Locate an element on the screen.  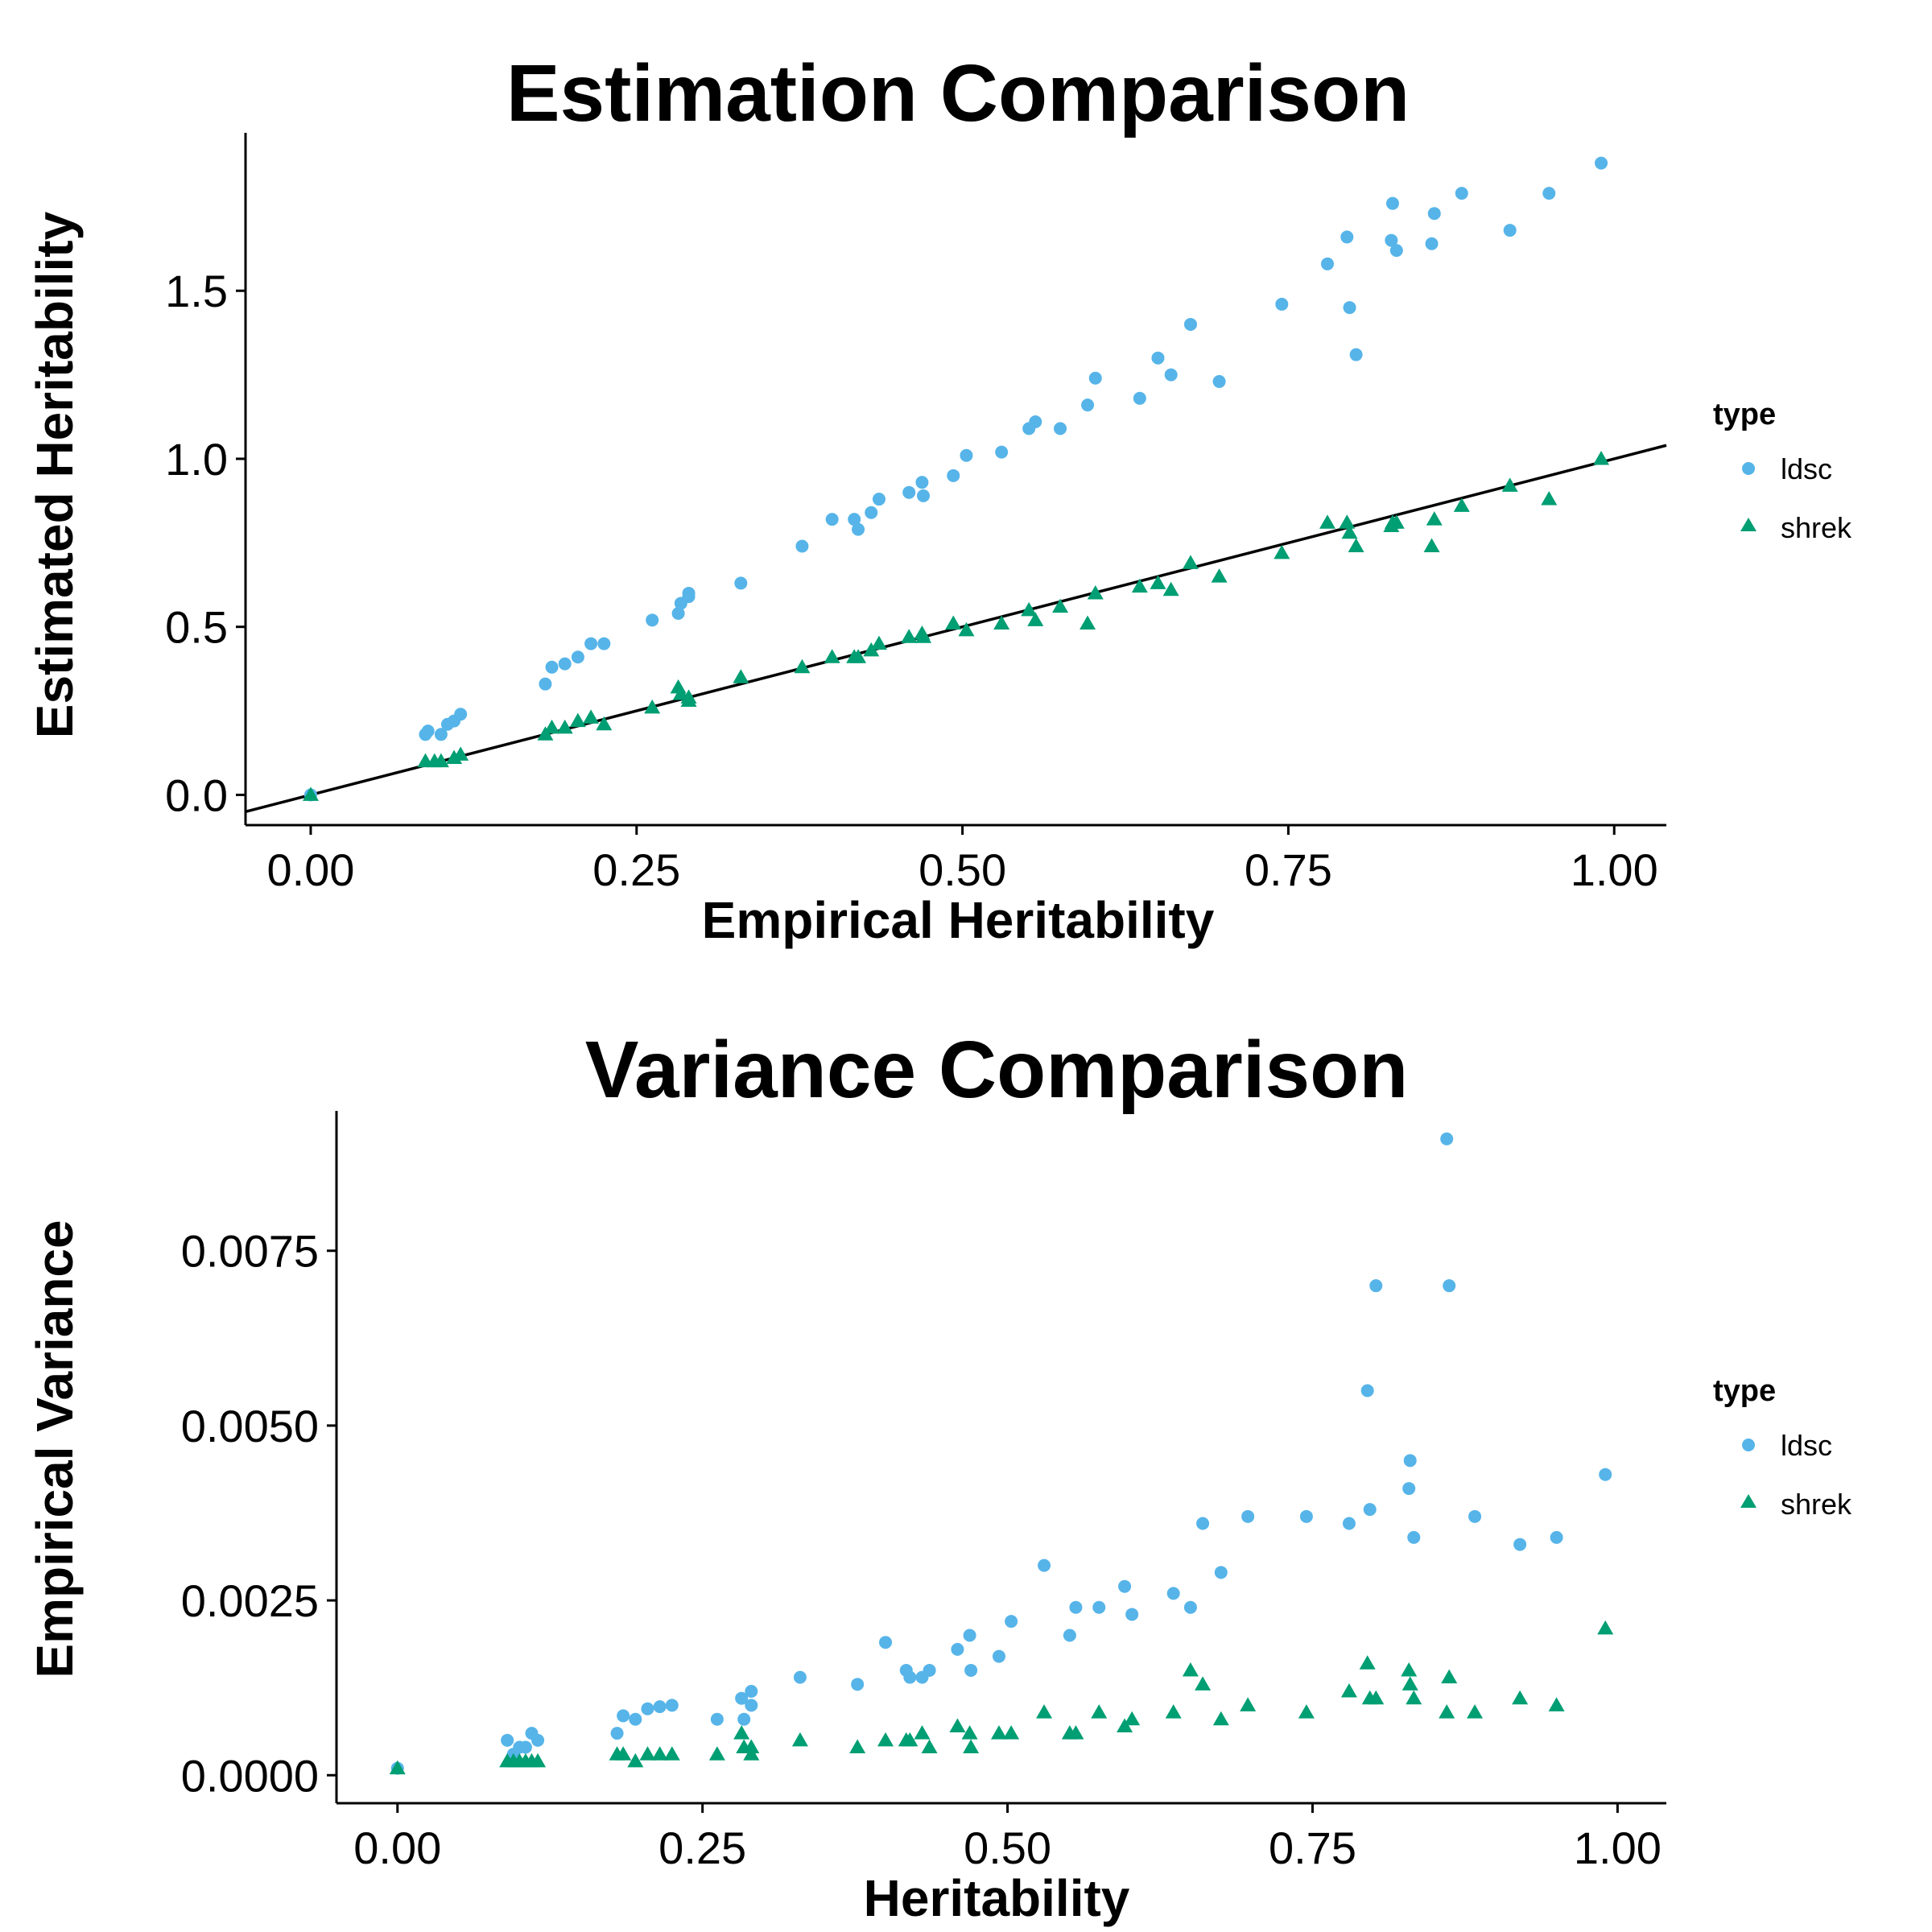
legend-shrek-label: shrek is located at coordinates (1816, 527).